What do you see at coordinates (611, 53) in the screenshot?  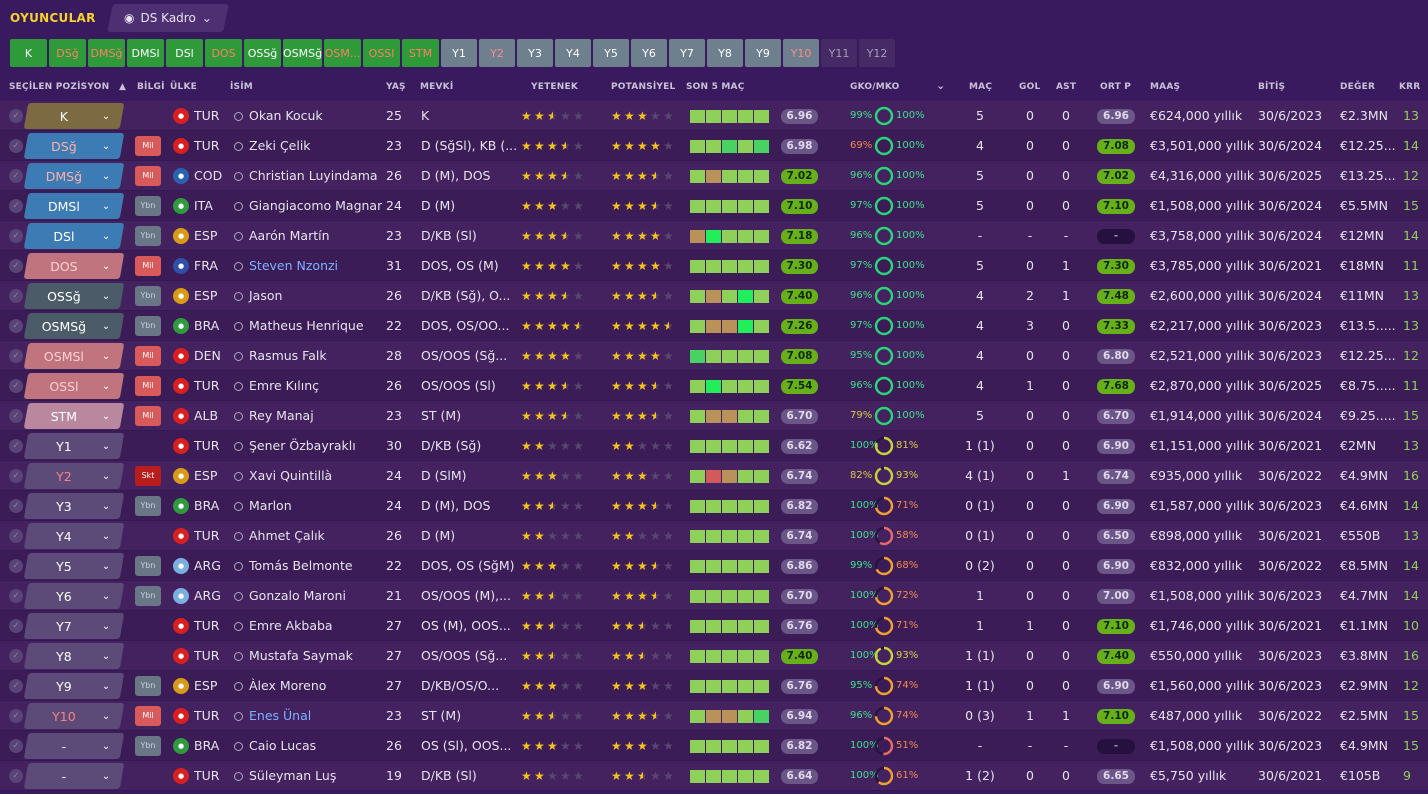 I see `position-filter-button: Y5` at bounding box center [611, 53].